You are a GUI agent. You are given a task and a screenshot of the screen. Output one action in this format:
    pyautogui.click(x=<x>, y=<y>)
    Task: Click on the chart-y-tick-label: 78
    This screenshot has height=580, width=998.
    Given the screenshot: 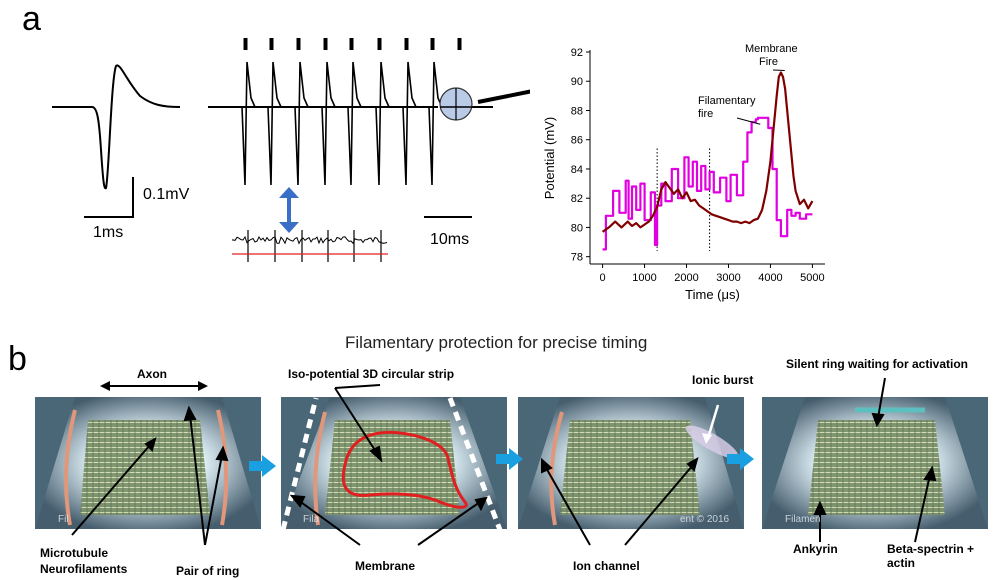 What is the action you would take?
    pyautogui.click(x=577, y=258)
    